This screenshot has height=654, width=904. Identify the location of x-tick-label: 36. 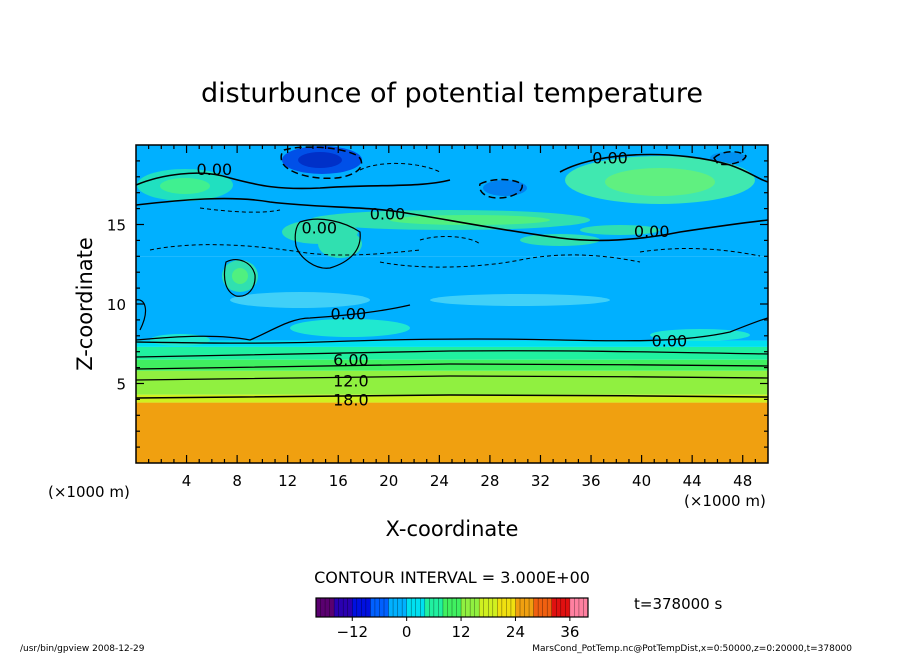
(590, 481).